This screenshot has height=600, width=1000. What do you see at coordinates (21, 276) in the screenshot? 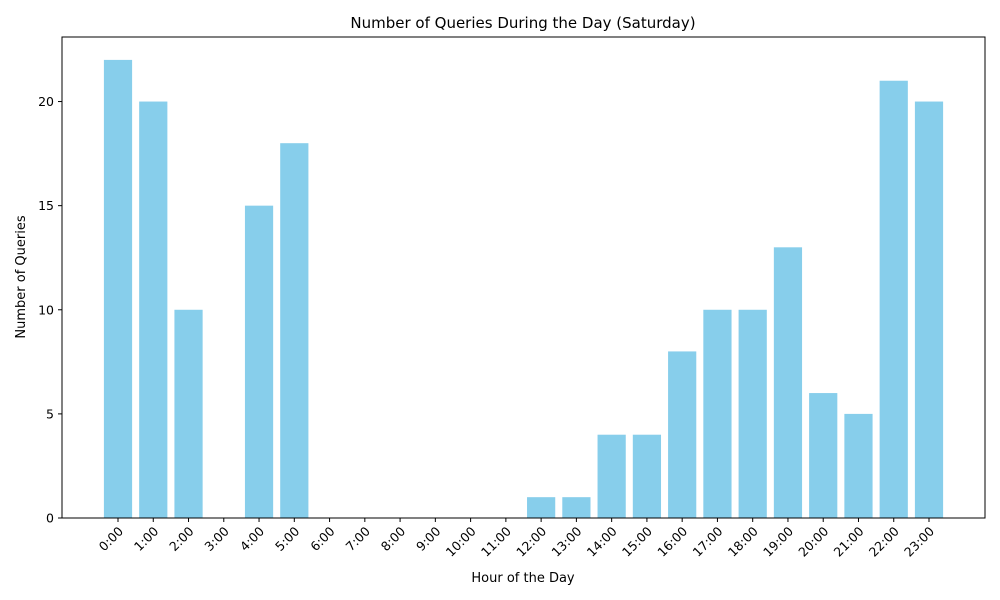
I see `y-axis-label: Number of Queries` at bounding box center [21, 276].